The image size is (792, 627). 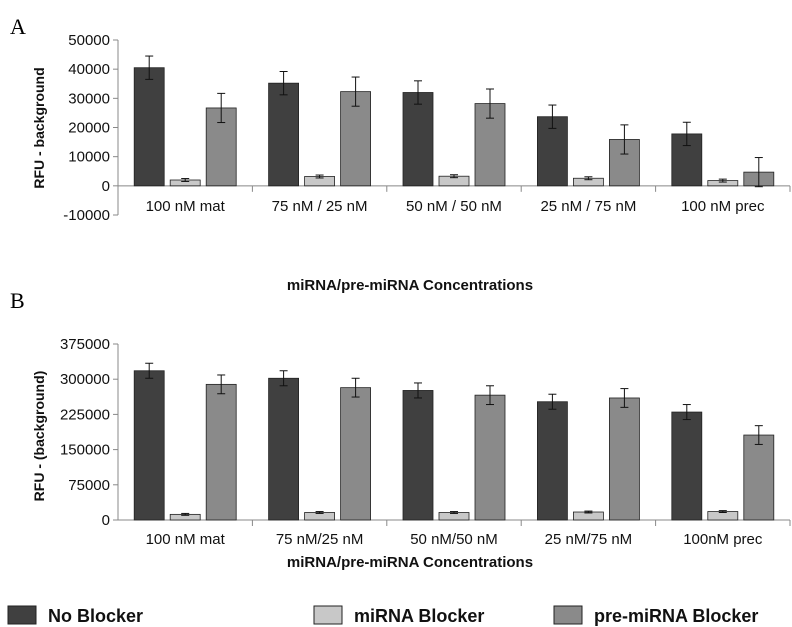 I want to click on y-tick-label: 75000, so click(x=89, y=485).